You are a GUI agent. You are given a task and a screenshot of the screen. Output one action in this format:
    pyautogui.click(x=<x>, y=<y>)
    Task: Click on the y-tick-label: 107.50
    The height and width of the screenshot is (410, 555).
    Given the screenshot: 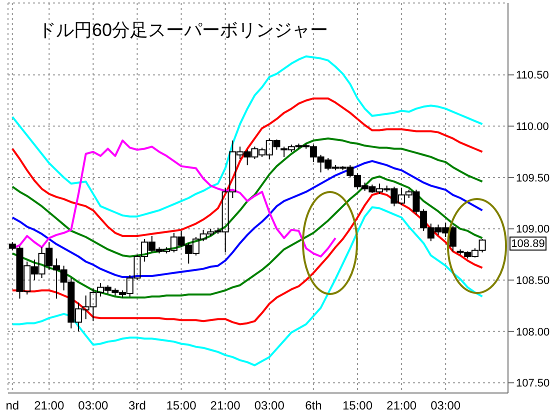 What is the action you would take?
    pyautogui.click(x=533, y=384)
    